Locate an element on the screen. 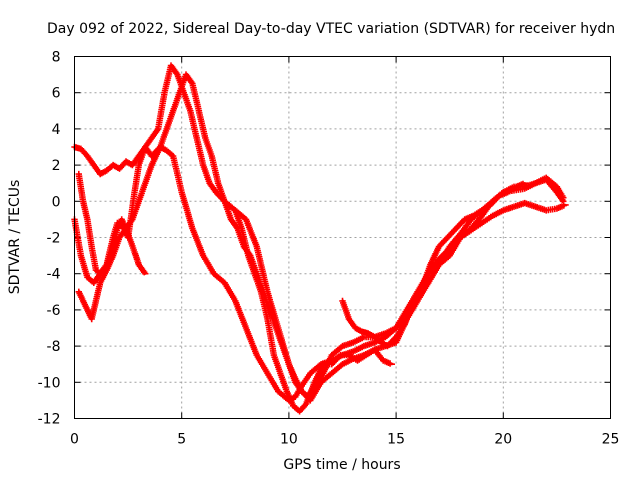  series-markers is located at coordinates (433, 265).